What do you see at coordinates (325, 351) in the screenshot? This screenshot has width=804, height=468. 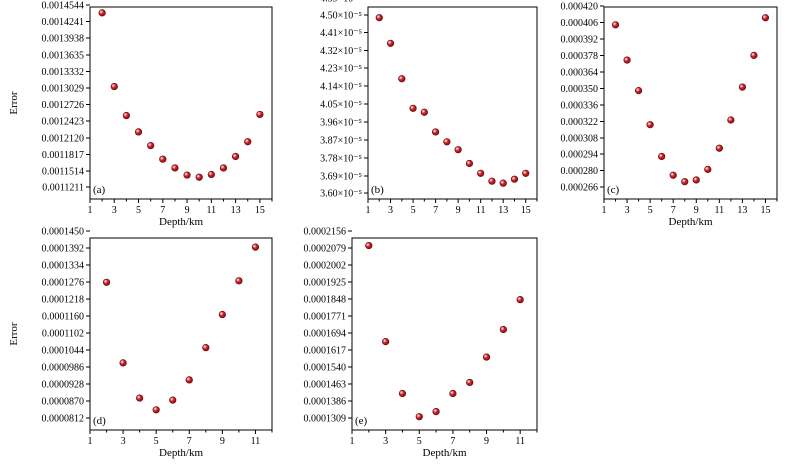 I see `y-tick-label: 0.0001617` at bounding box center [325, 351].